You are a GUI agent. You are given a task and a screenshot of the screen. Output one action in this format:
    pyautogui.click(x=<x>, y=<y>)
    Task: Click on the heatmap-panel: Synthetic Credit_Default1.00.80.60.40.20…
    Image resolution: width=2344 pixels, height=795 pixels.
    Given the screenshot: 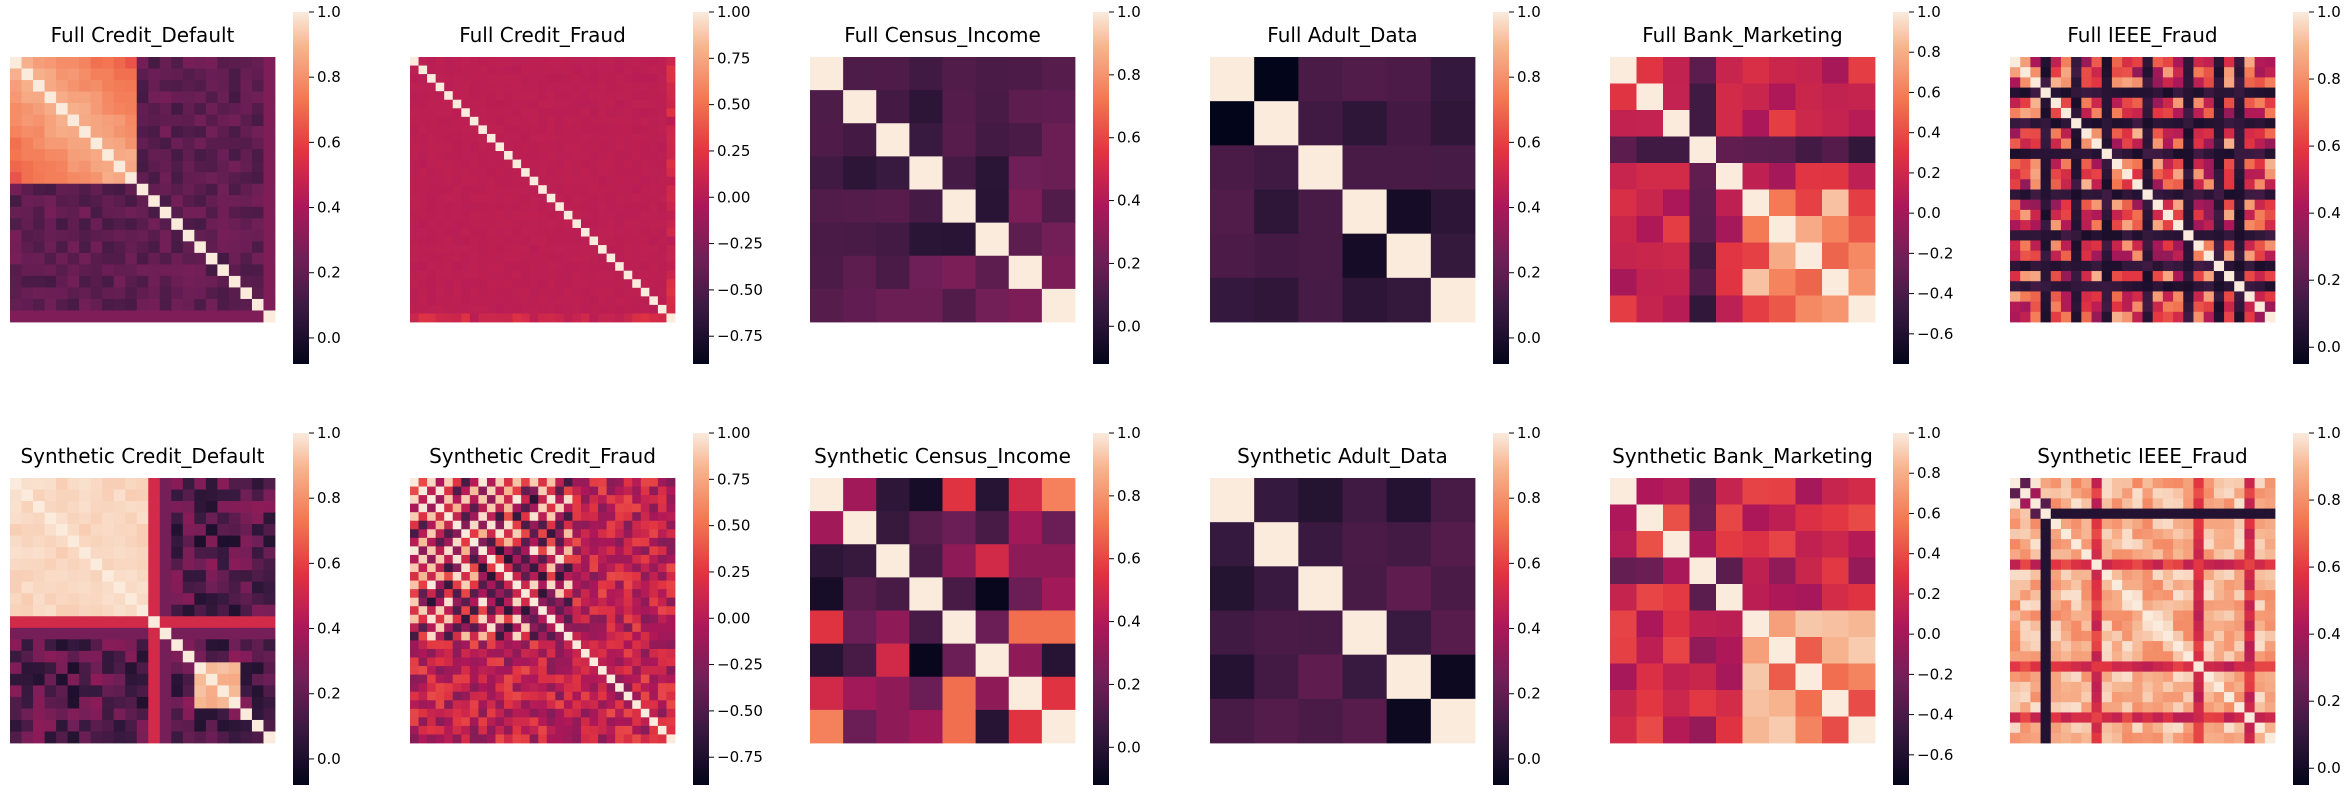 What is the action you would take?
    pyautogui.click(x=175, y=604)
    